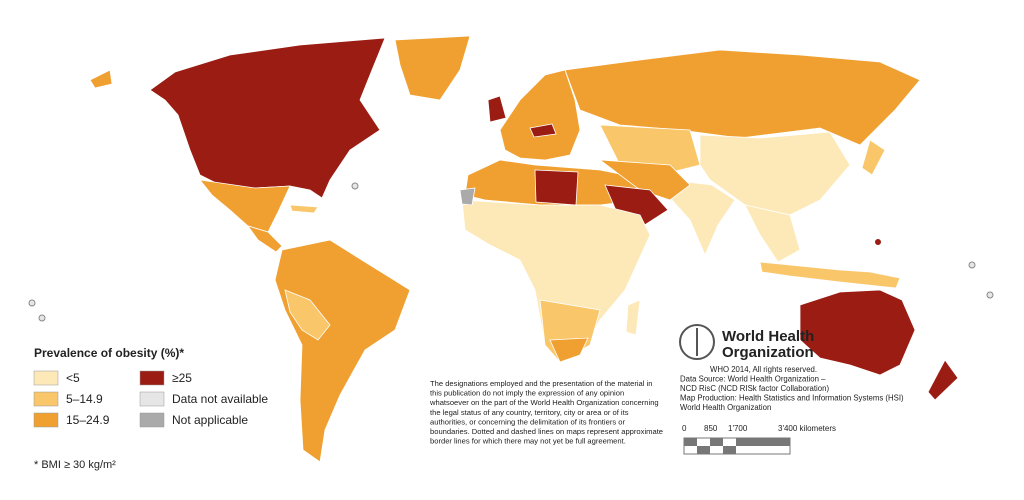 The image size is (1024, 500). I want to click on credit-line: NCD RisC (NCD RISk factor Collaboration), so click(754, 388).